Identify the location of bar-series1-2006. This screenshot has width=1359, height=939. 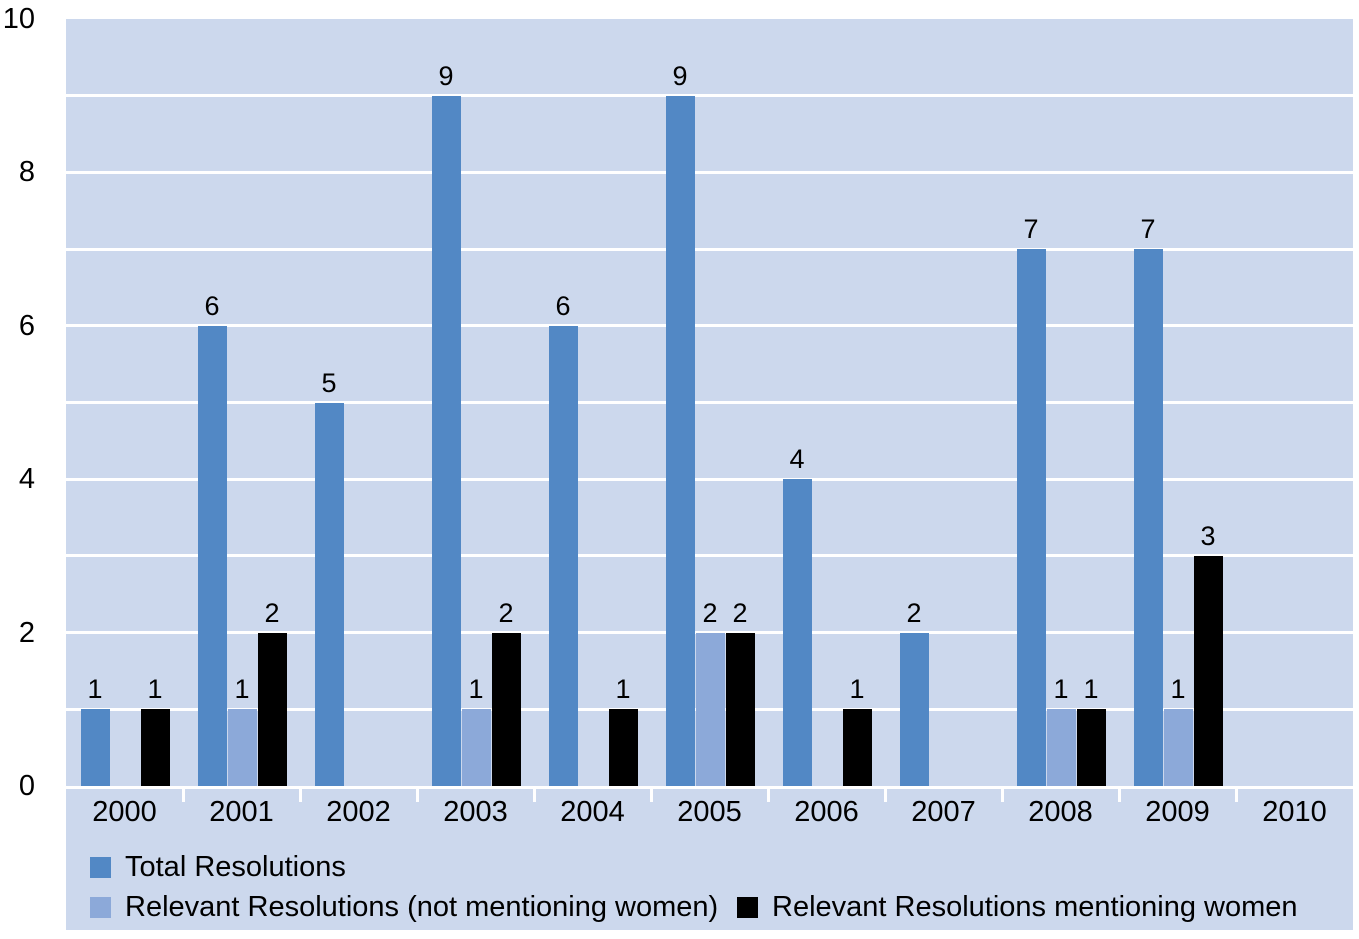
(797, 632).